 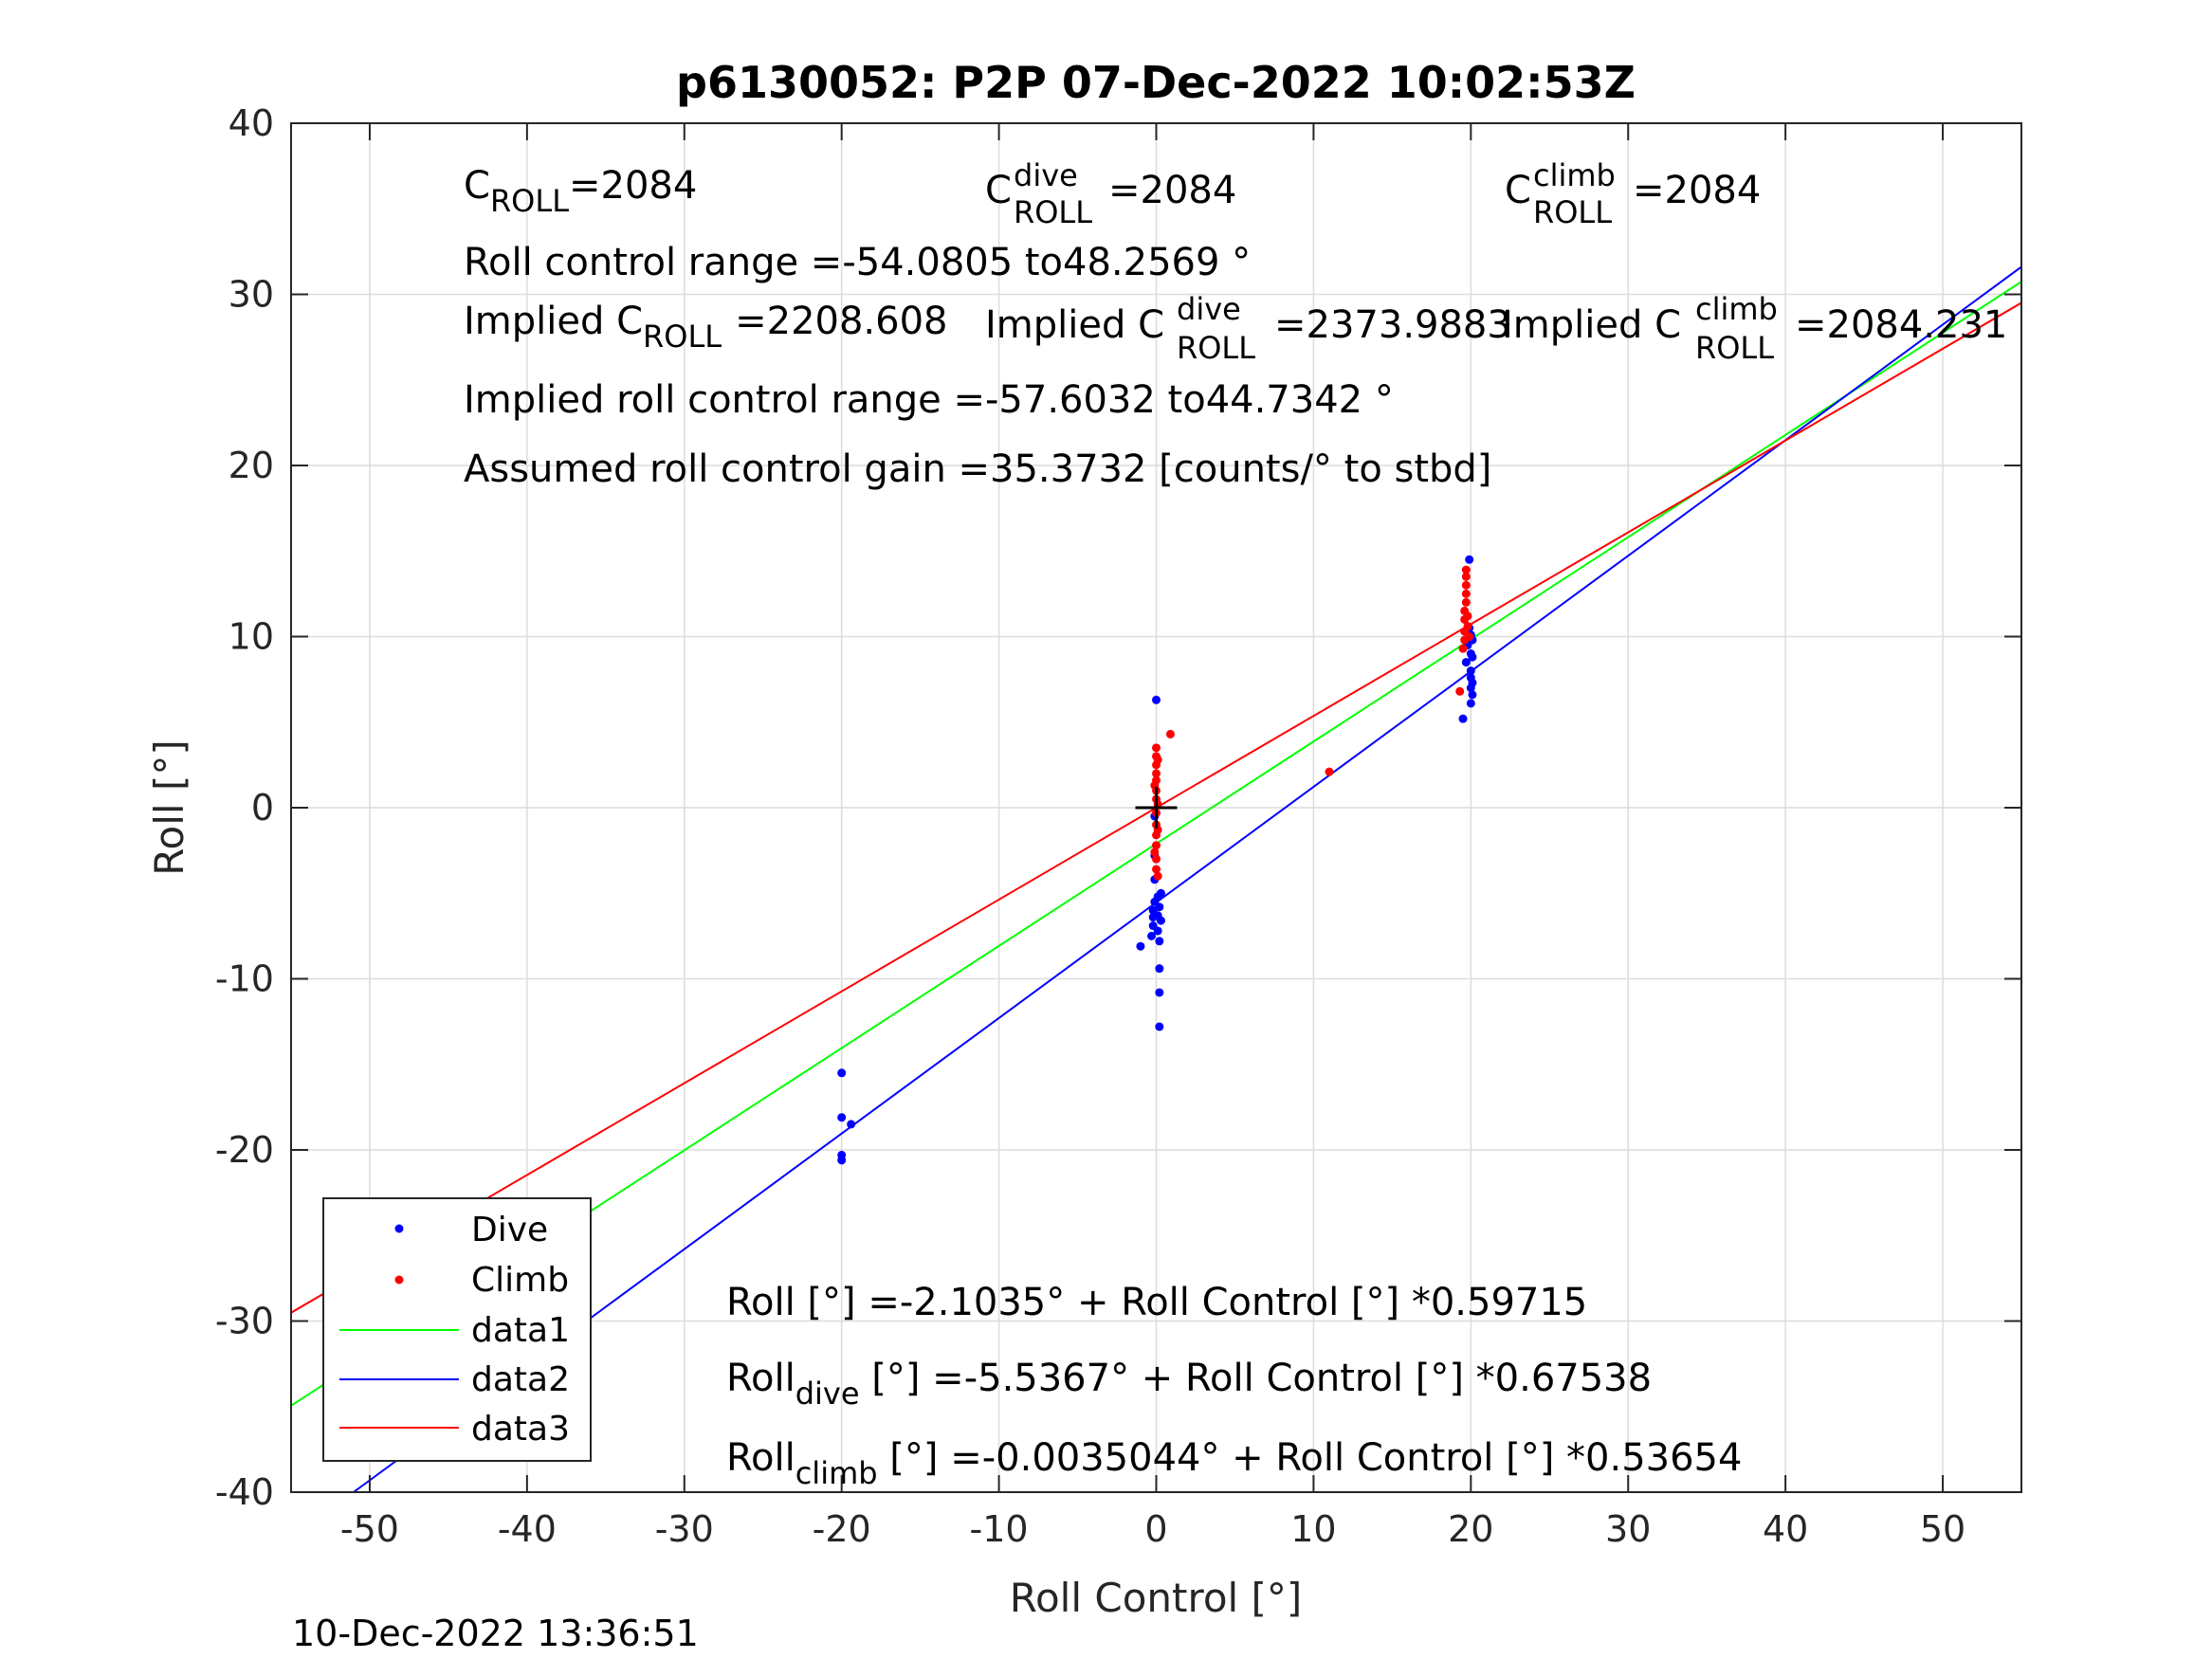 I want to click on c-dive-annotation-sub: ROLL, so click(x=1053, y=212).